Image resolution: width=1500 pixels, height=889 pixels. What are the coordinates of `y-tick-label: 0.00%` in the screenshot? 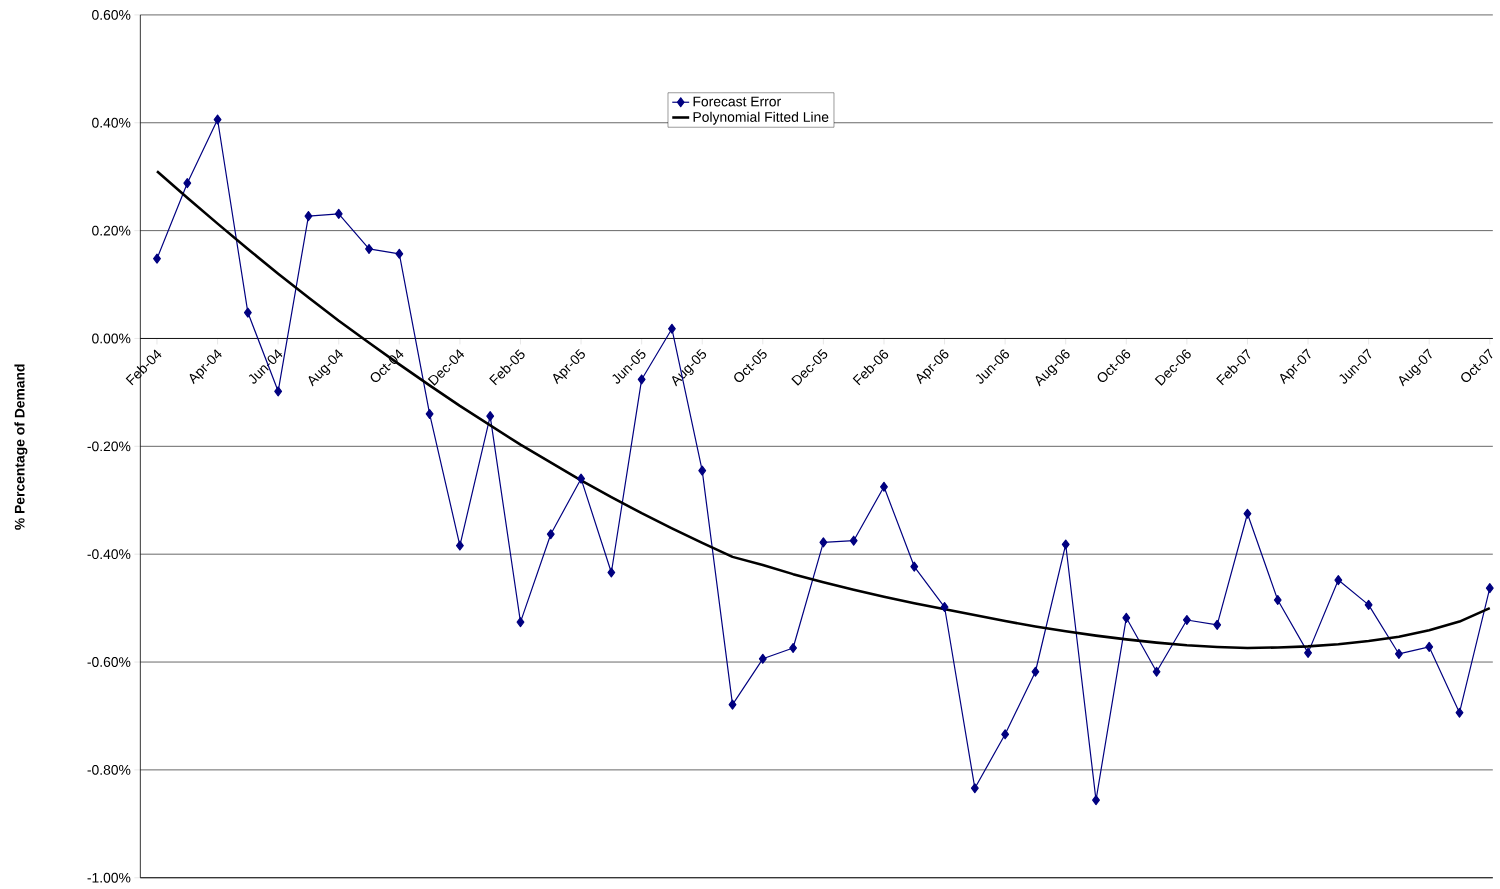 It's located at (111, 338).